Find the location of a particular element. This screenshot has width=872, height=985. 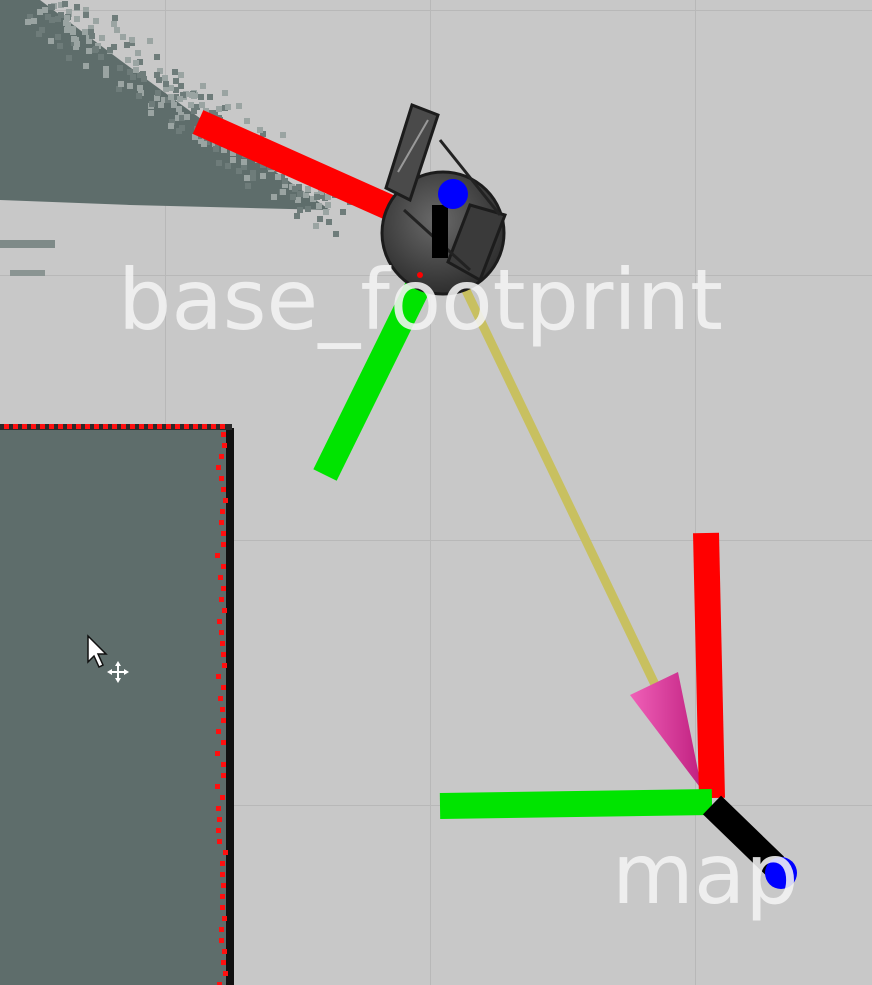

base-y-axis is located at coordinates (377, 368).